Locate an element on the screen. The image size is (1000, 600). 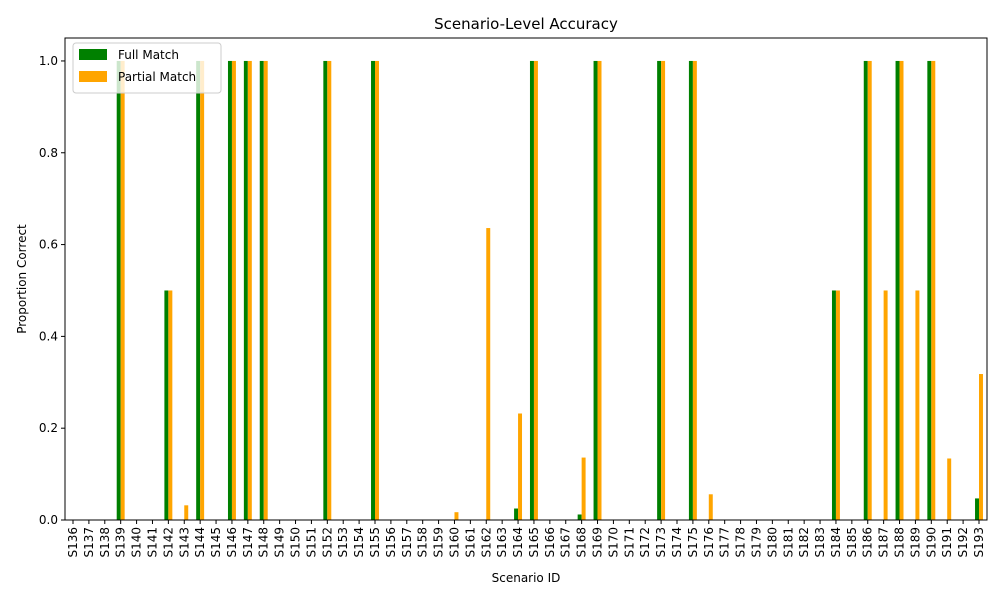
x-tick-label-s176: S176 is located at coordinates (709, 542).